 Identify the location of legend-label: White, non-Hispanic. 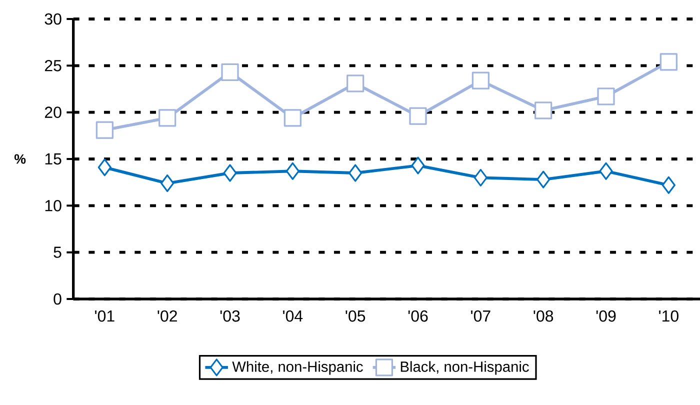
(297, 368).